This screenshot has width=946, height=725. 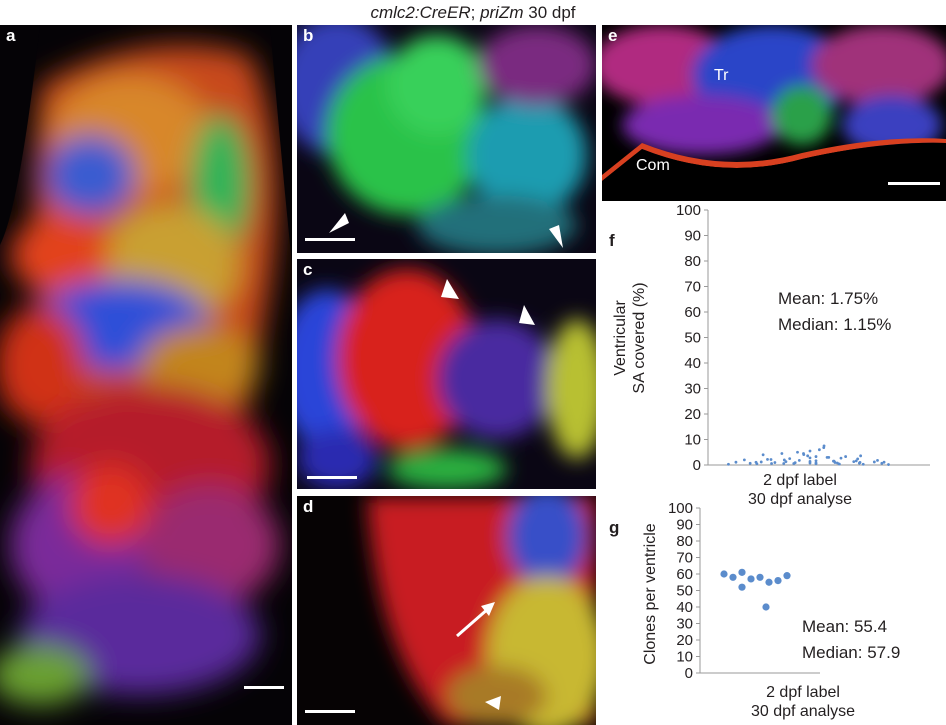 I want to click on panel-b-scale-bar, so click(x=330, y=239).